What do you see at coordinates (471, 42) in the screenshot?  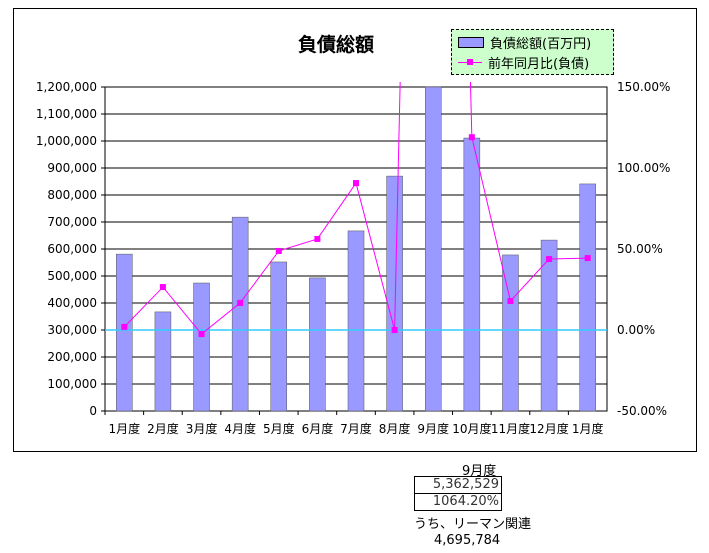 I see `legend-bar-swatch` at bounding box center [471, 42].